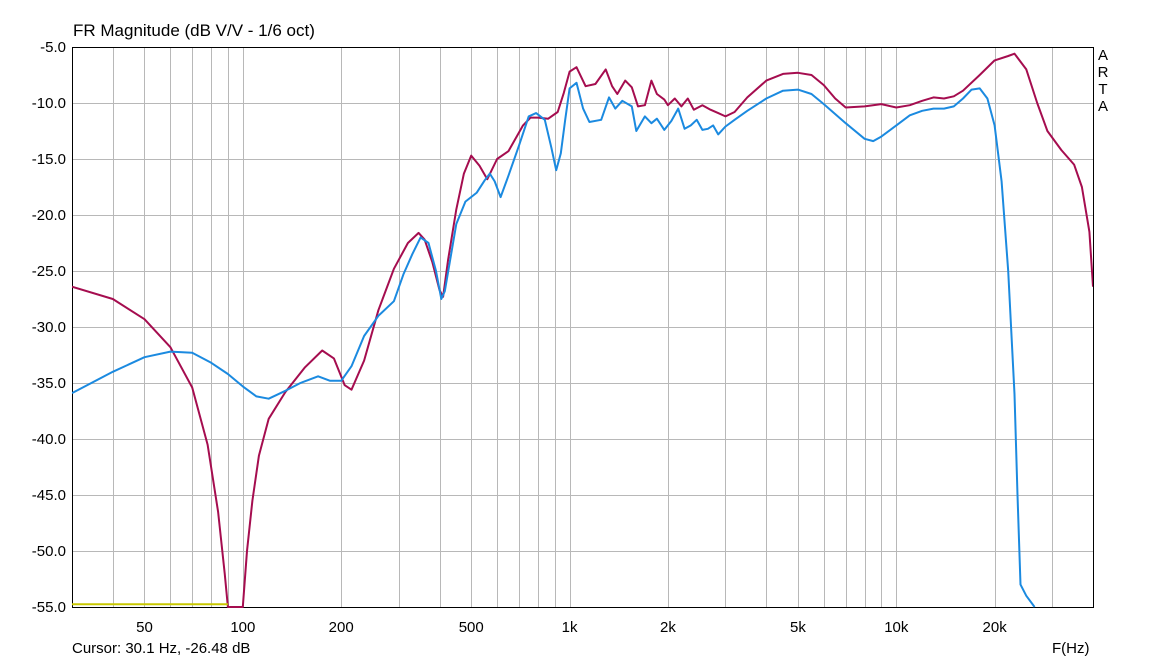 The width and height of the screenshot is (1164, 664). What do you see at coordinates (49, 495) in the screenshot?
I see `y-tick-label: -45.0` at bounding box center [49, 495].